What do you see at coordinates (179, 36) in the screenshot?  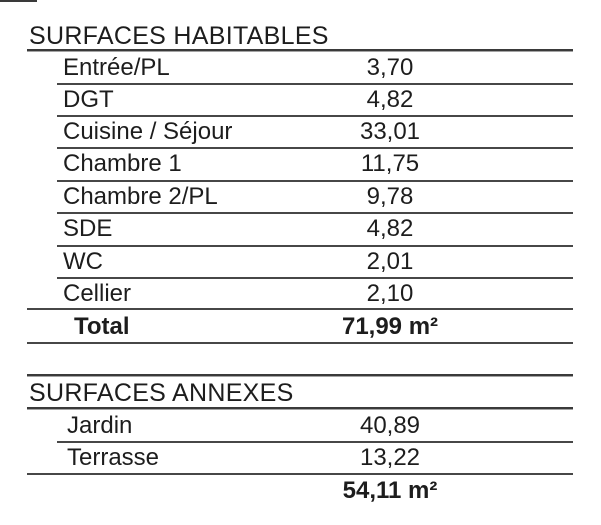 I see `section-habitables-title: SURFACES HABITABLES` at bounding box center [179, 36].